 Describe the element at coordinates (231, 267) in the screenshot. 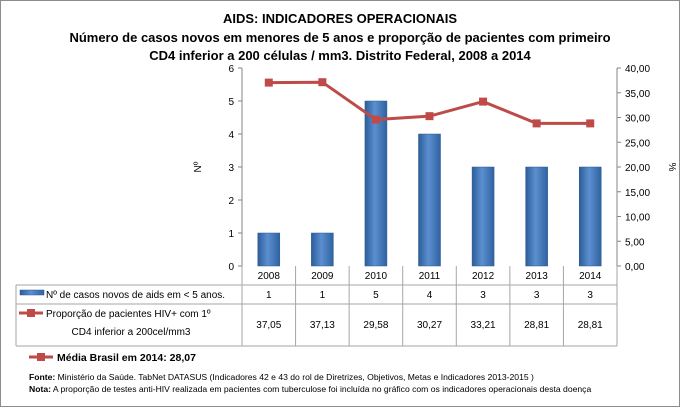

I see `left-tick-label: 0` at that location.